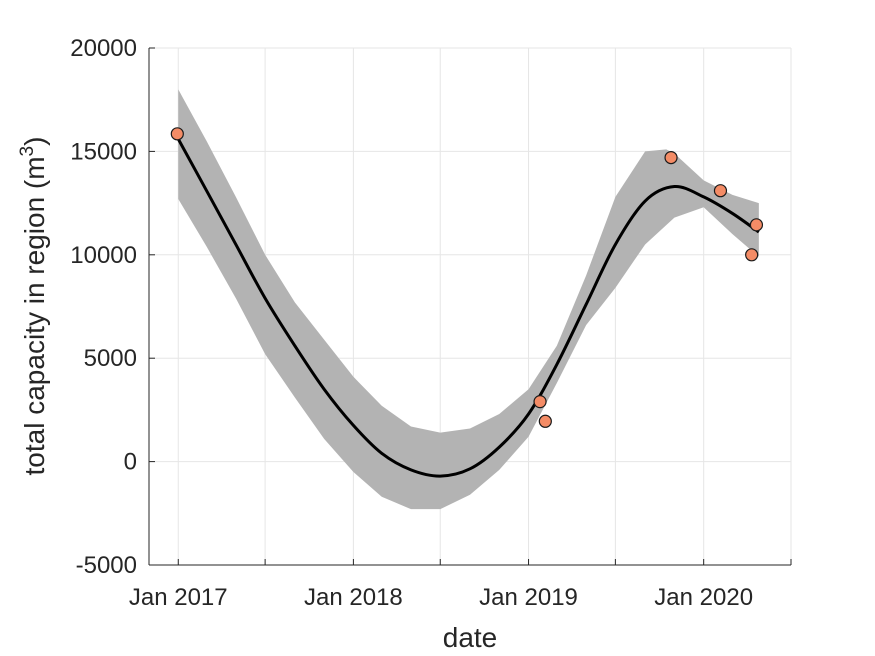 The height and width of the screenshot is (656, 875). Describe the element at coordinates (34, 315) in the screenshot. I see `y-axis-label-text: total capacity in region (m` at that location.